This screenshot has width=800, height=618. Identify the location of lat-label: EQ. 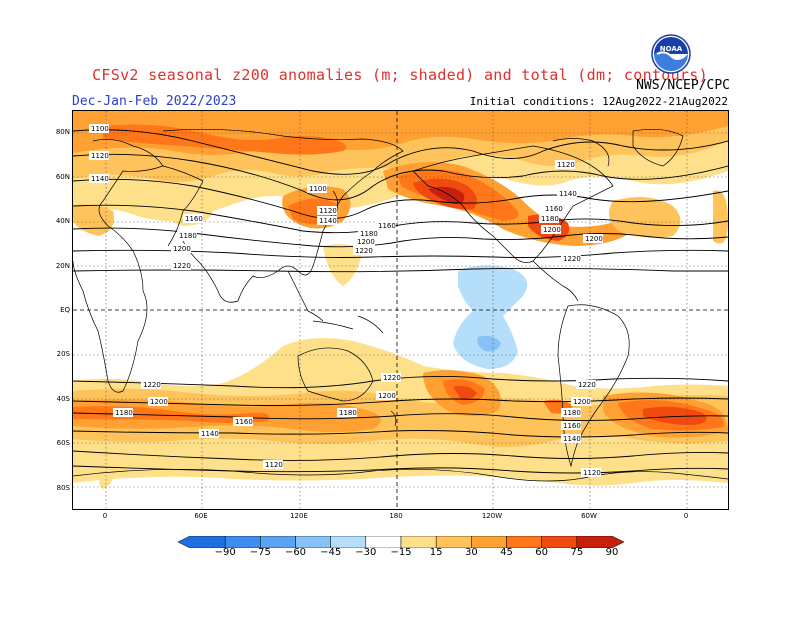
(65, 310).